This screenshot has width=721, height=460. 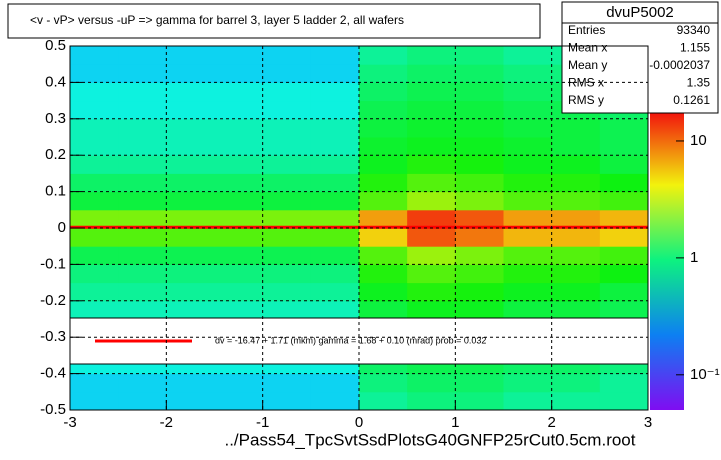 What do you see at coordinates (53, 336) in the screenshot?
I see `y-tick-label: -0.3` at bounding box center [53, 336].